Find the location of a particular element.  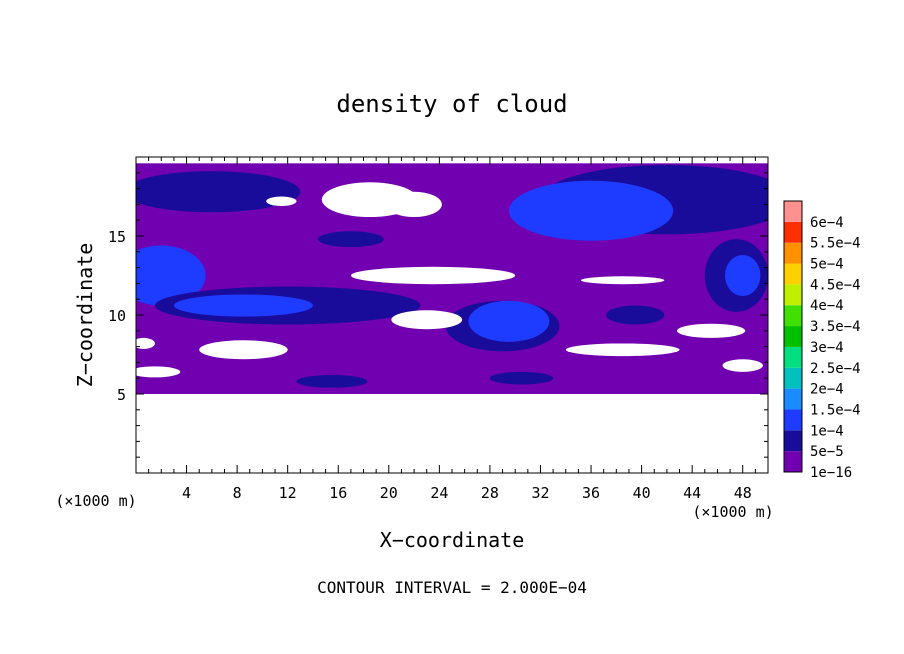

contour-interval-footer: CONTOUR INTERVAL = 2.000E−04 is located at coordinates (452, 587).